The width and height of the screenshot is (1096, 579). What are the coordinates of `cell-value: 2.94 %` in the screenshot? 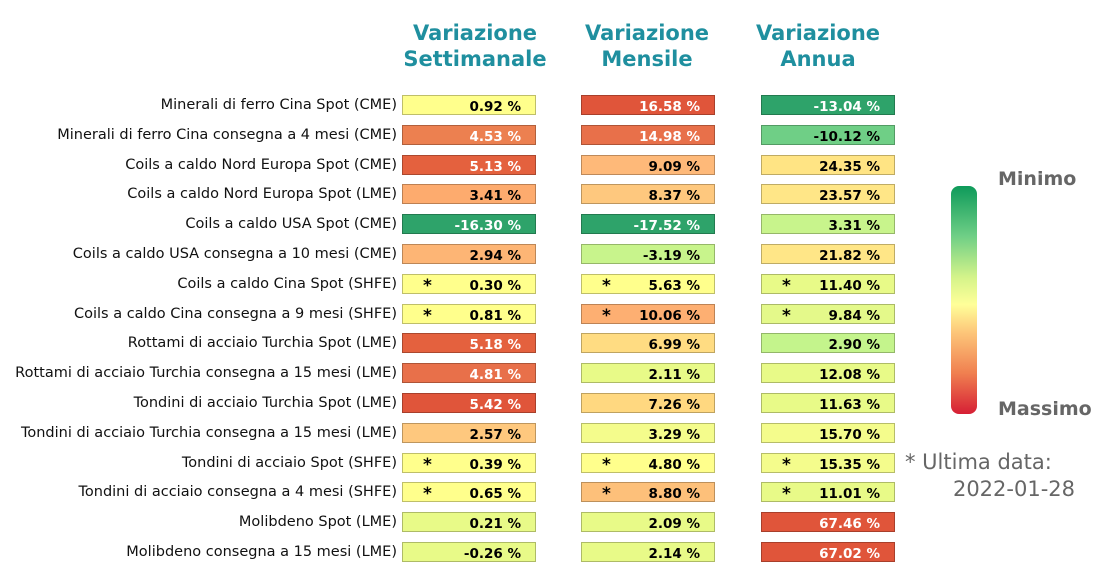 It's located at (495, 256).